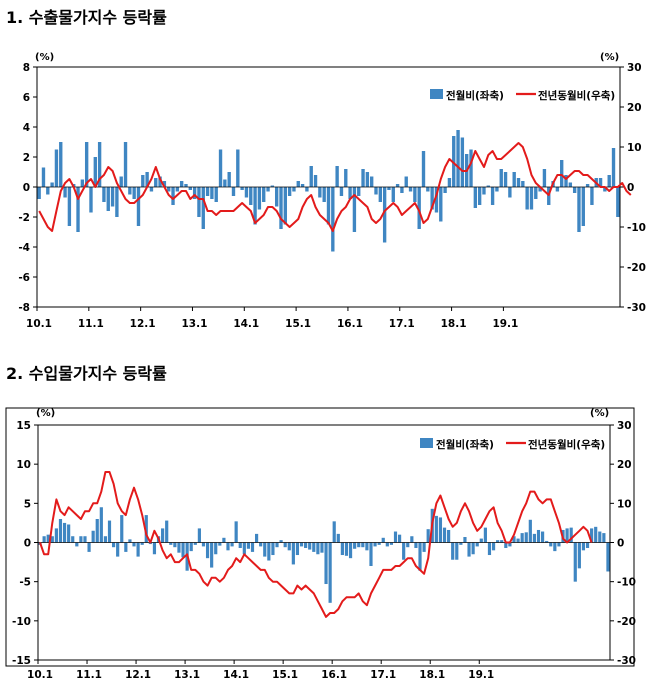 The width and height of the screenshot is (646, 690). I want to click on y-left-tick-label: -8, so click(24, 308).